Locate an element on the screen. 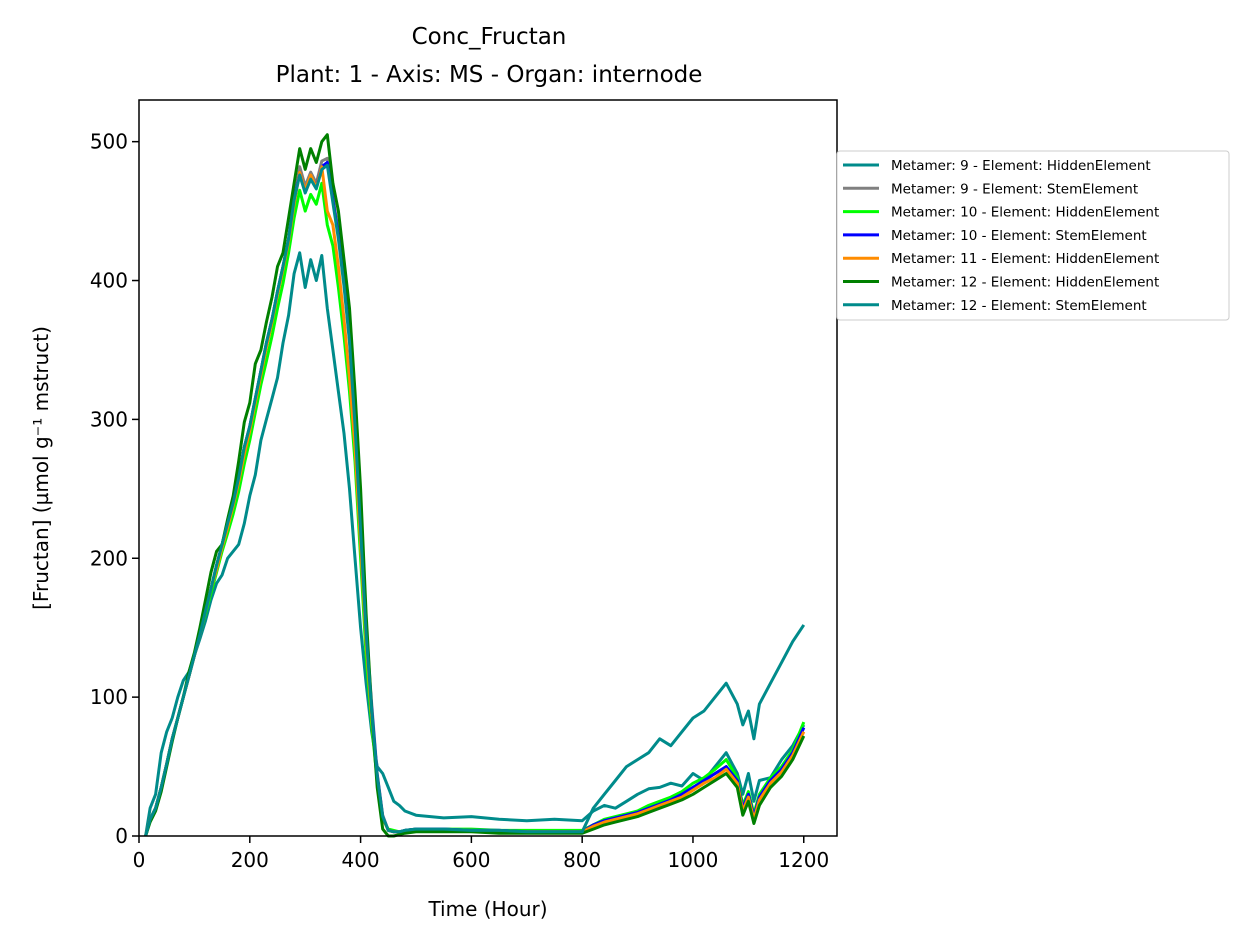 The height and width of the screenshot is (942, 1250). x-tick-label: 200 is located at coordinates (250, 860).